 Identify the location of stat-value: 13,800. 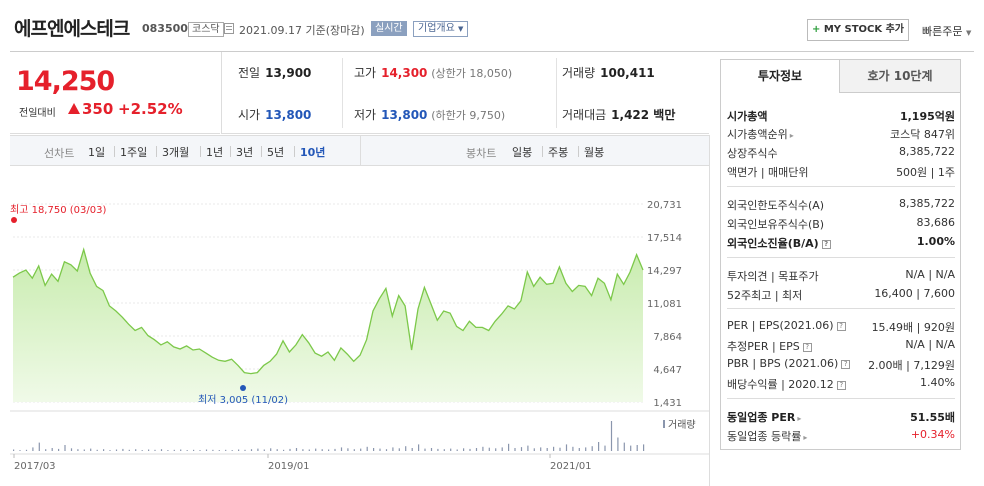
(288, 115).